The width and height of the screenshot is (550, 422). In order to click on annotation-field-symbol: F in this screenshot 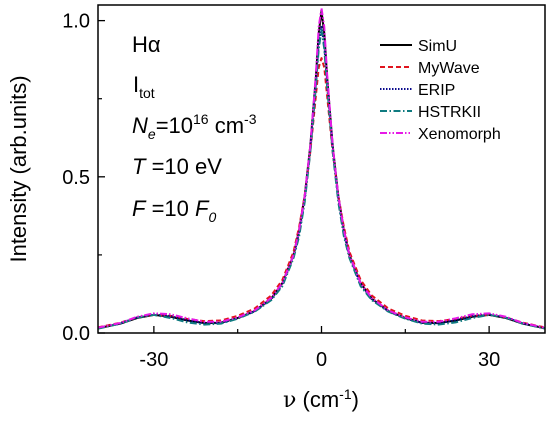, I will do `click(139, 208)`.